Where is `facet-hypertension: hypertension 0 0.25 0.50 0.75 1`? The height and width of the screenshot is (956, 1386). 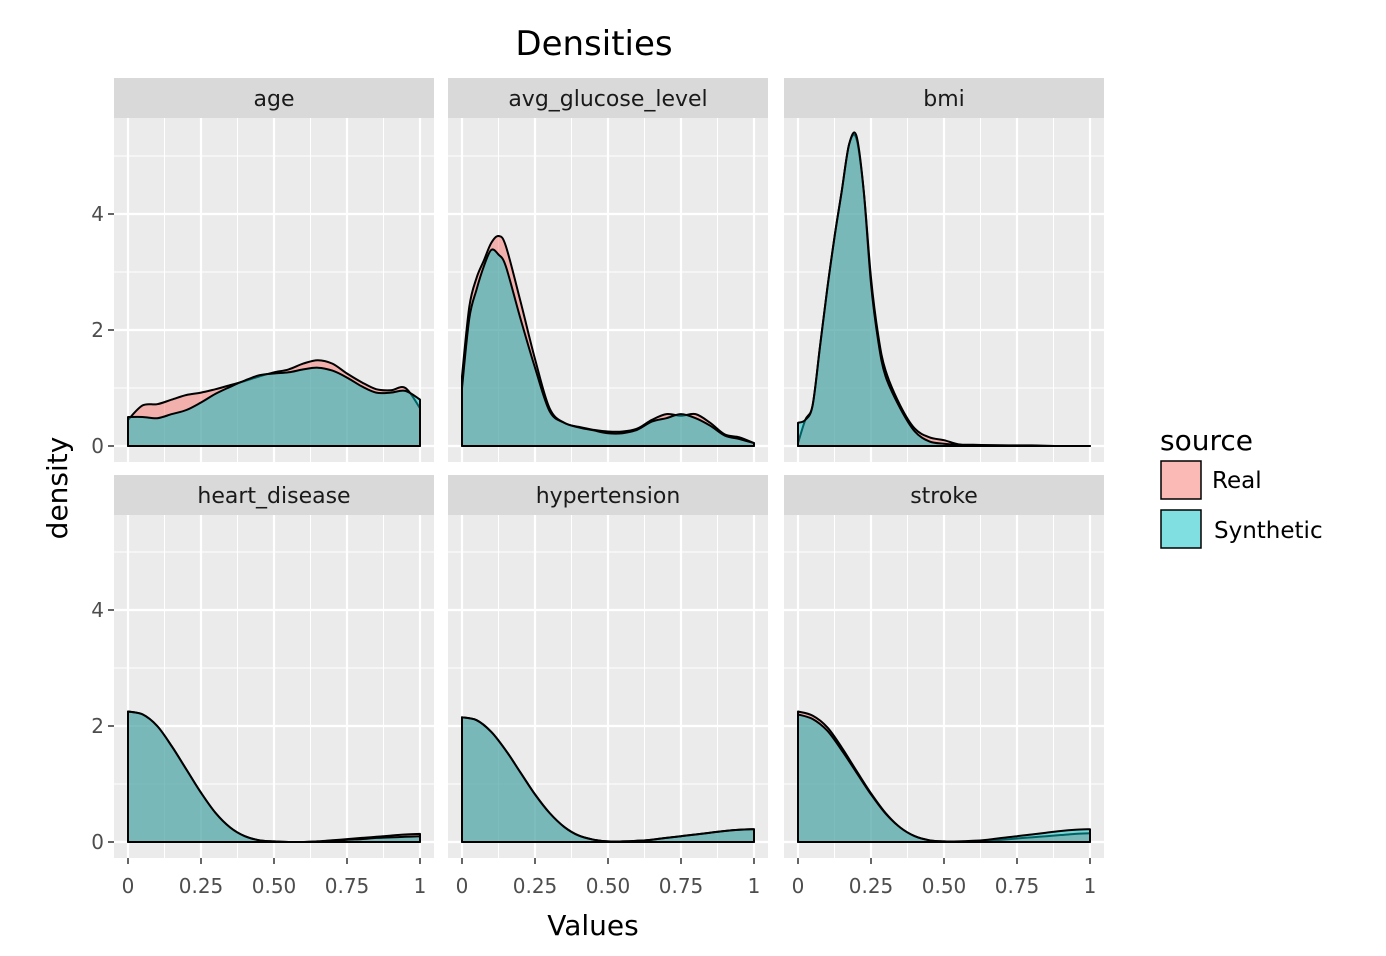 facet-hypertension: hypertension 0 0.25 0.50 0.75 1 is located at coordinates (608, 686).